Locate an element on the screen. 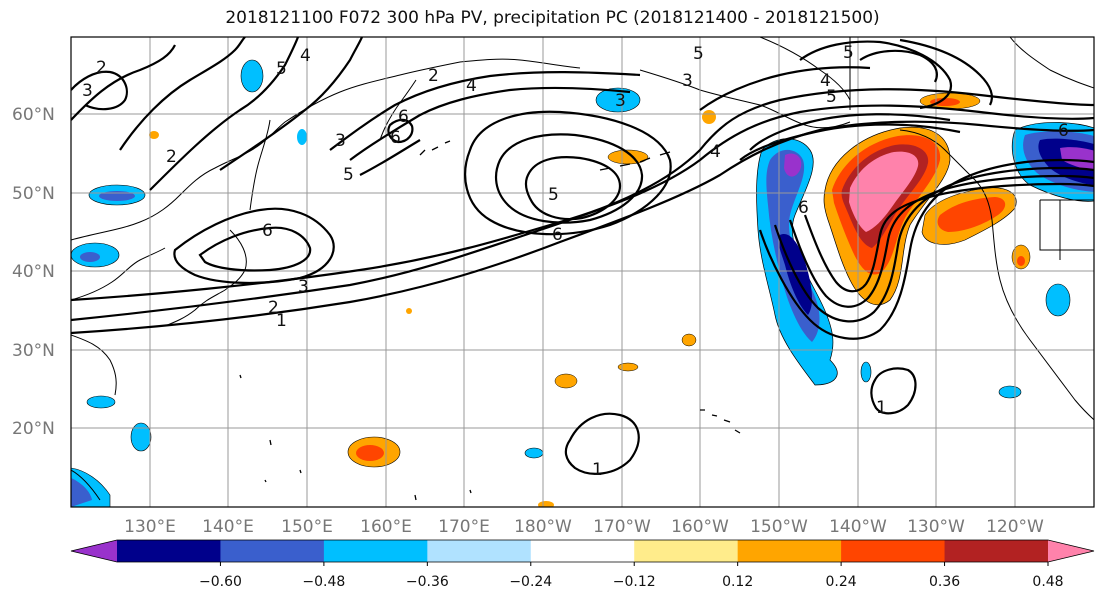  colorbar-tick-label: −0.36 is located at coordinates (427, 582).